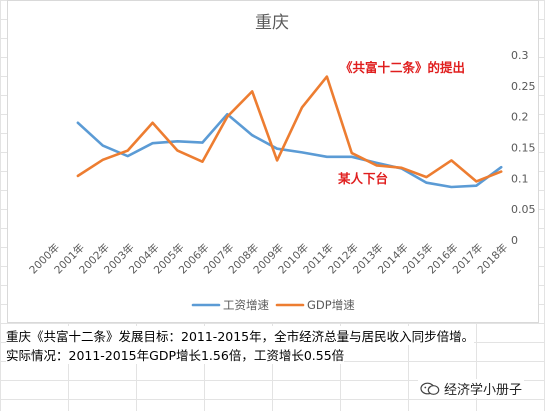 This screenshot has height=411, width=545. What do you see at coordinates (331, 305) in the screenshot?
I see `legend-label: GDP增速` at bounding box center [331, 305].